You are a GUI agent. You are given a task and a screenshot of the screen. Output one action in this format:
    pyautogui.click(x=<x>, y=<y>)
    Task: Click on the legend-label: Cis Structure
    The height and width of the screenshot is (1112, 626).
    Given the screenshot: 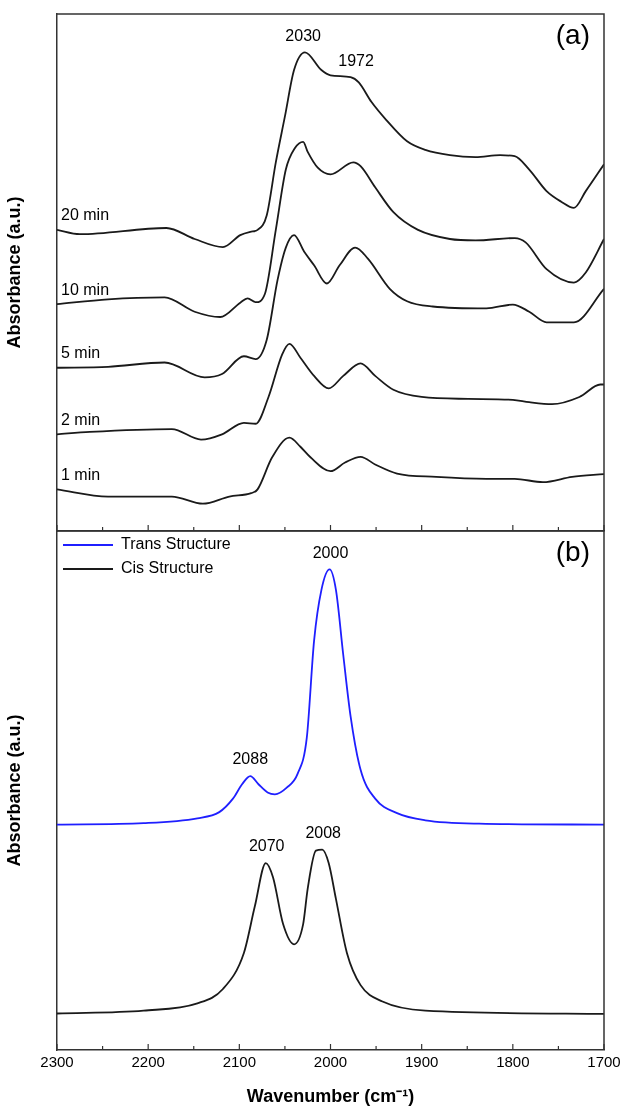 What is the action you would take?
    pyautogui.click(x=167, y=568)
    